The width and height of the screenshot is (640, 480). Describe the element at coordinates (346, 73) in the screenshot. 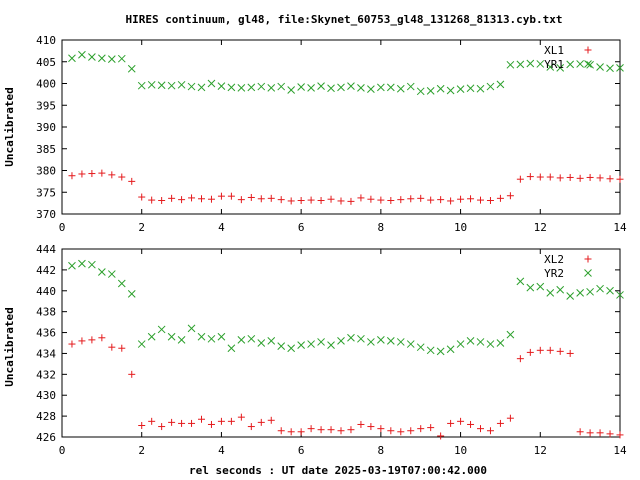

I see `top-series-yr1` at that location.